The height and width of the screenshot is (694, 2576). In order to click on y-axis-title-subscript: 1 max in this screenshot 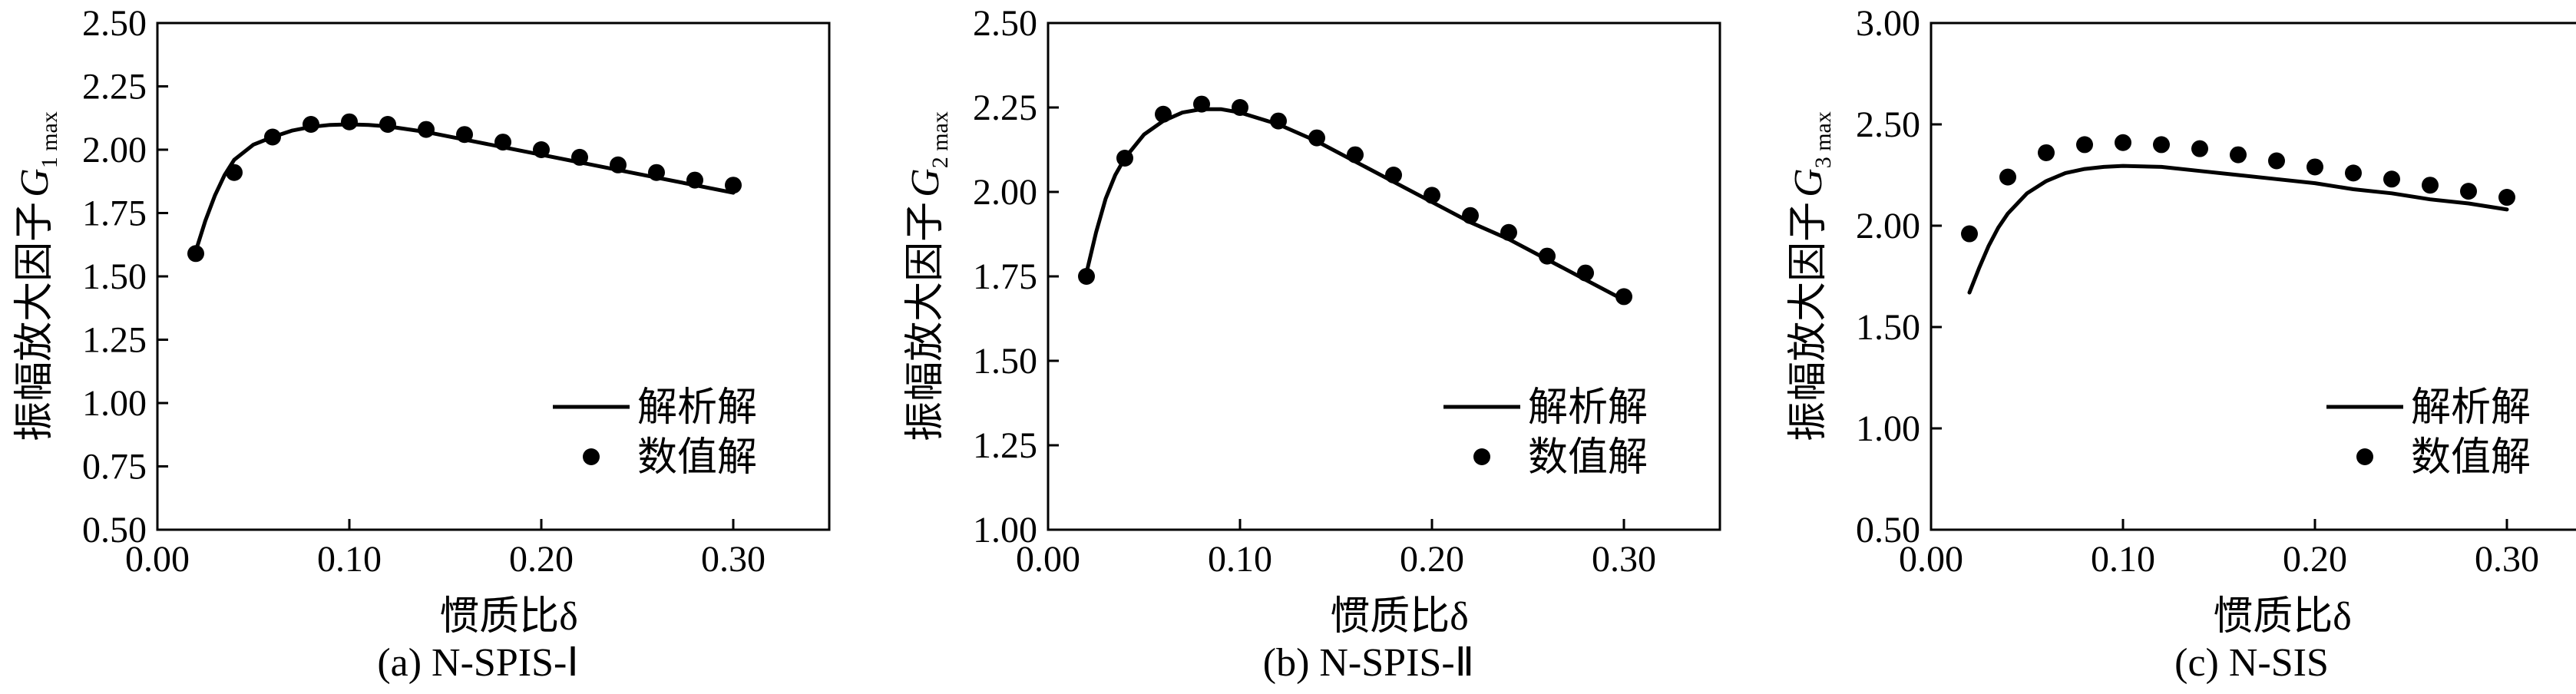, I will do `click(49, 139)`.